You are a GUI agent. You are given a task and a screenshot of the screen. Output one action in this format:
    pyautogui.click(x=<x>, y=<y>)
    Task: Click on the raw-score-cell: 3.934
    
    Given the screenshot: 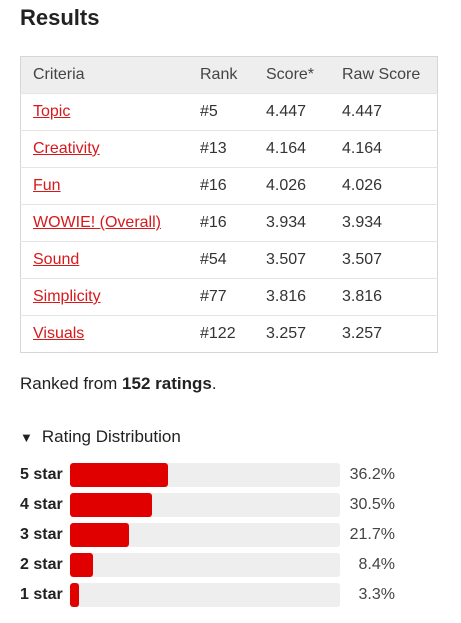 What is the action you would take?
    pyautogui.click(x=390, y=223)
    